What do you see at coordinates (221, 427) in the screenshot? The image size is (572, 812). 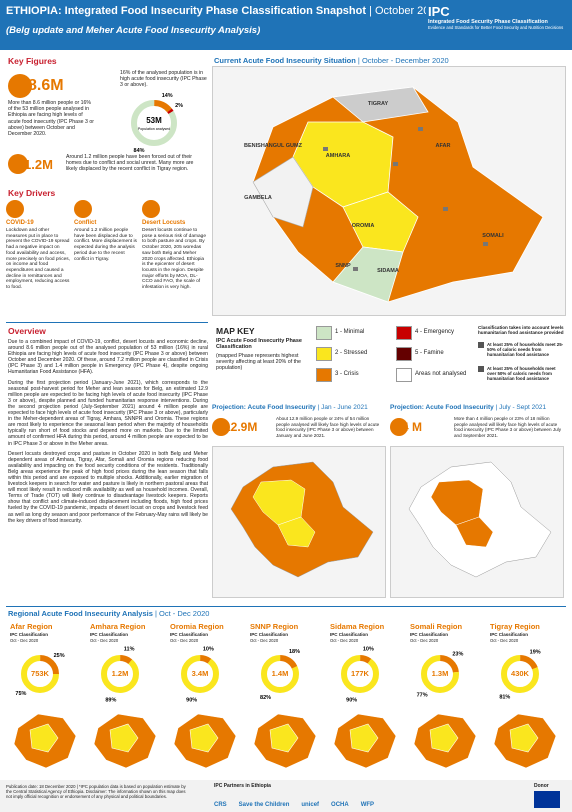 I see `figure-dot` at bounding box center [221, 427].